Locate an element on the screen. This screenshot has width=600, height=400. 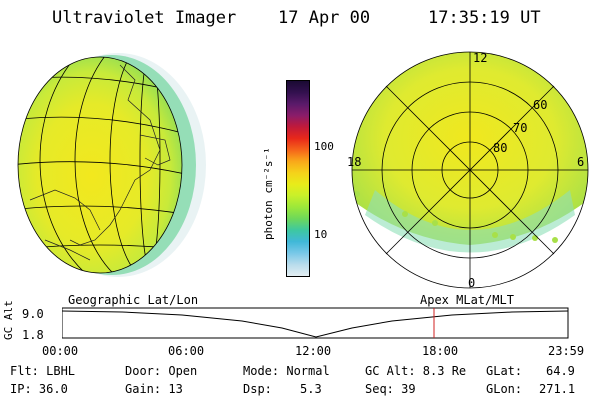
lat-label-70: 70 is located at coordinates (520, 128).